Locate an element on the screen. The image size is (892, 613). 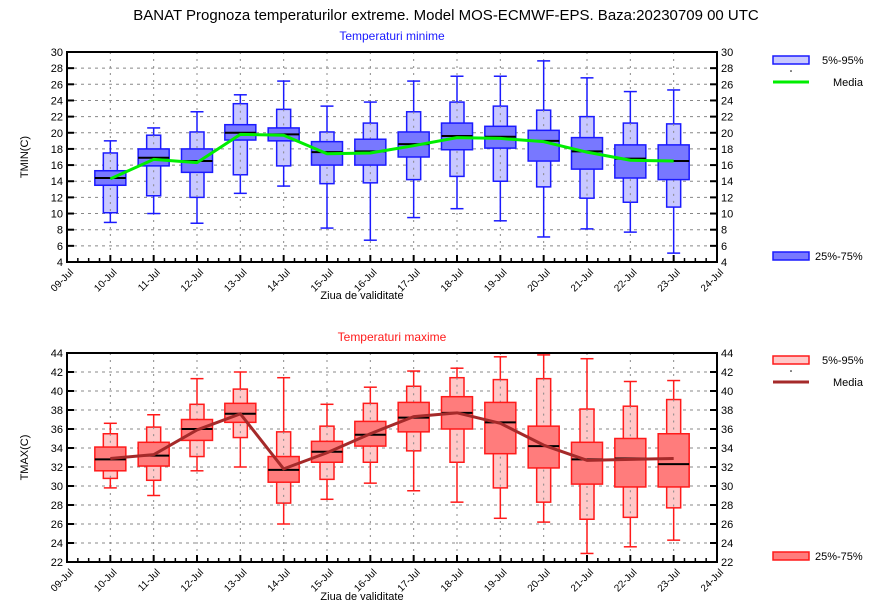
box-12-Jul is located at coordinates (197, 167).